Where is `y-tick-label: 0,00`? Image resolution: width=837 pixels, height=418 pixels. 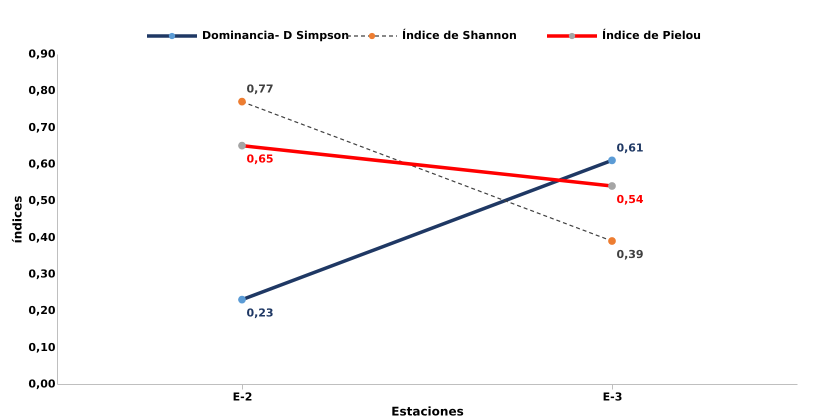 y-tick-label: 0,00 is located at coordinates (42, 384).